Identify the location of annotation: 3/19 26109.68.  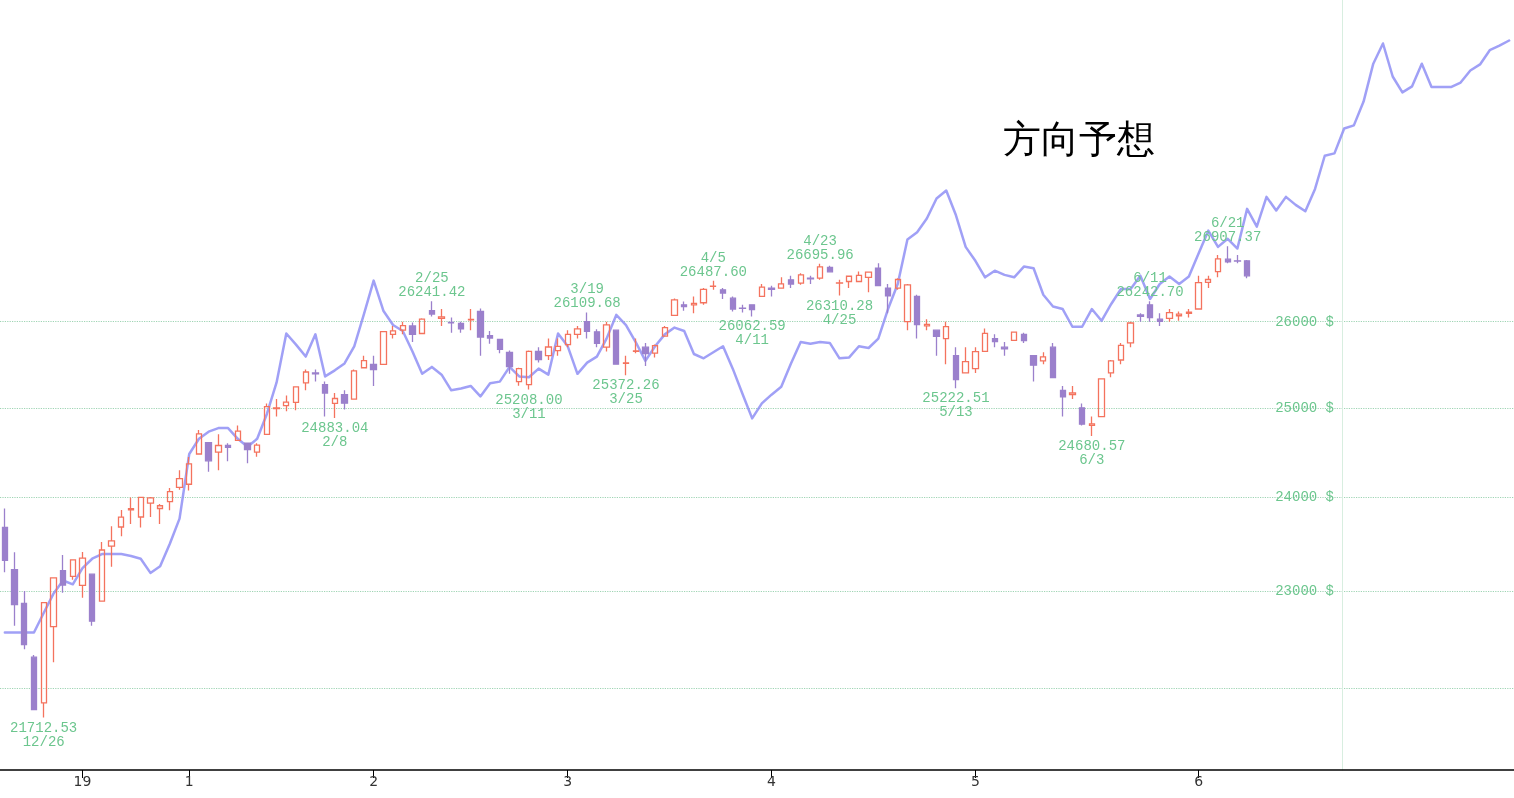
(587, 296).